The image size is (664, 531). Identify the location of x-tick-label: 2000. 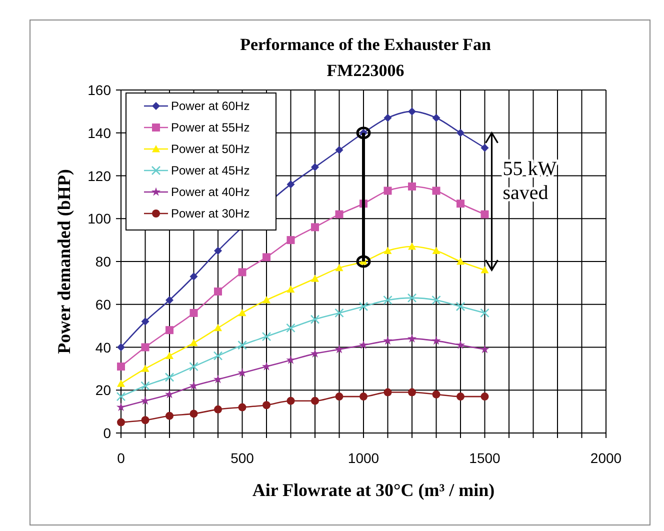
(606, 458).